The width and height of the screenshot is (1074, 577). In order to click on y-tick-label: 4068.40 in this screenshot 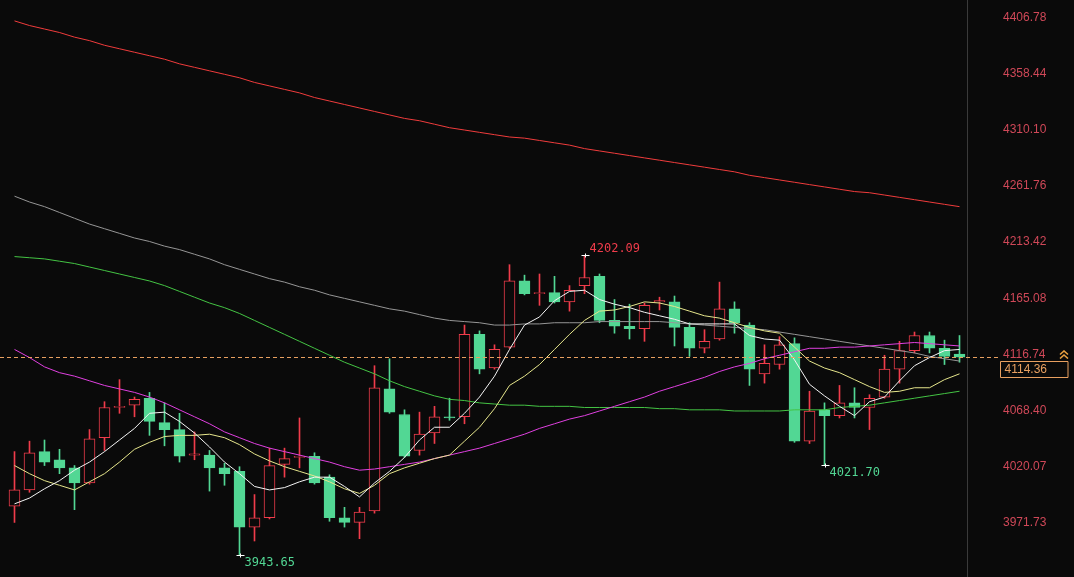, I will do `click(1025, 409)`.